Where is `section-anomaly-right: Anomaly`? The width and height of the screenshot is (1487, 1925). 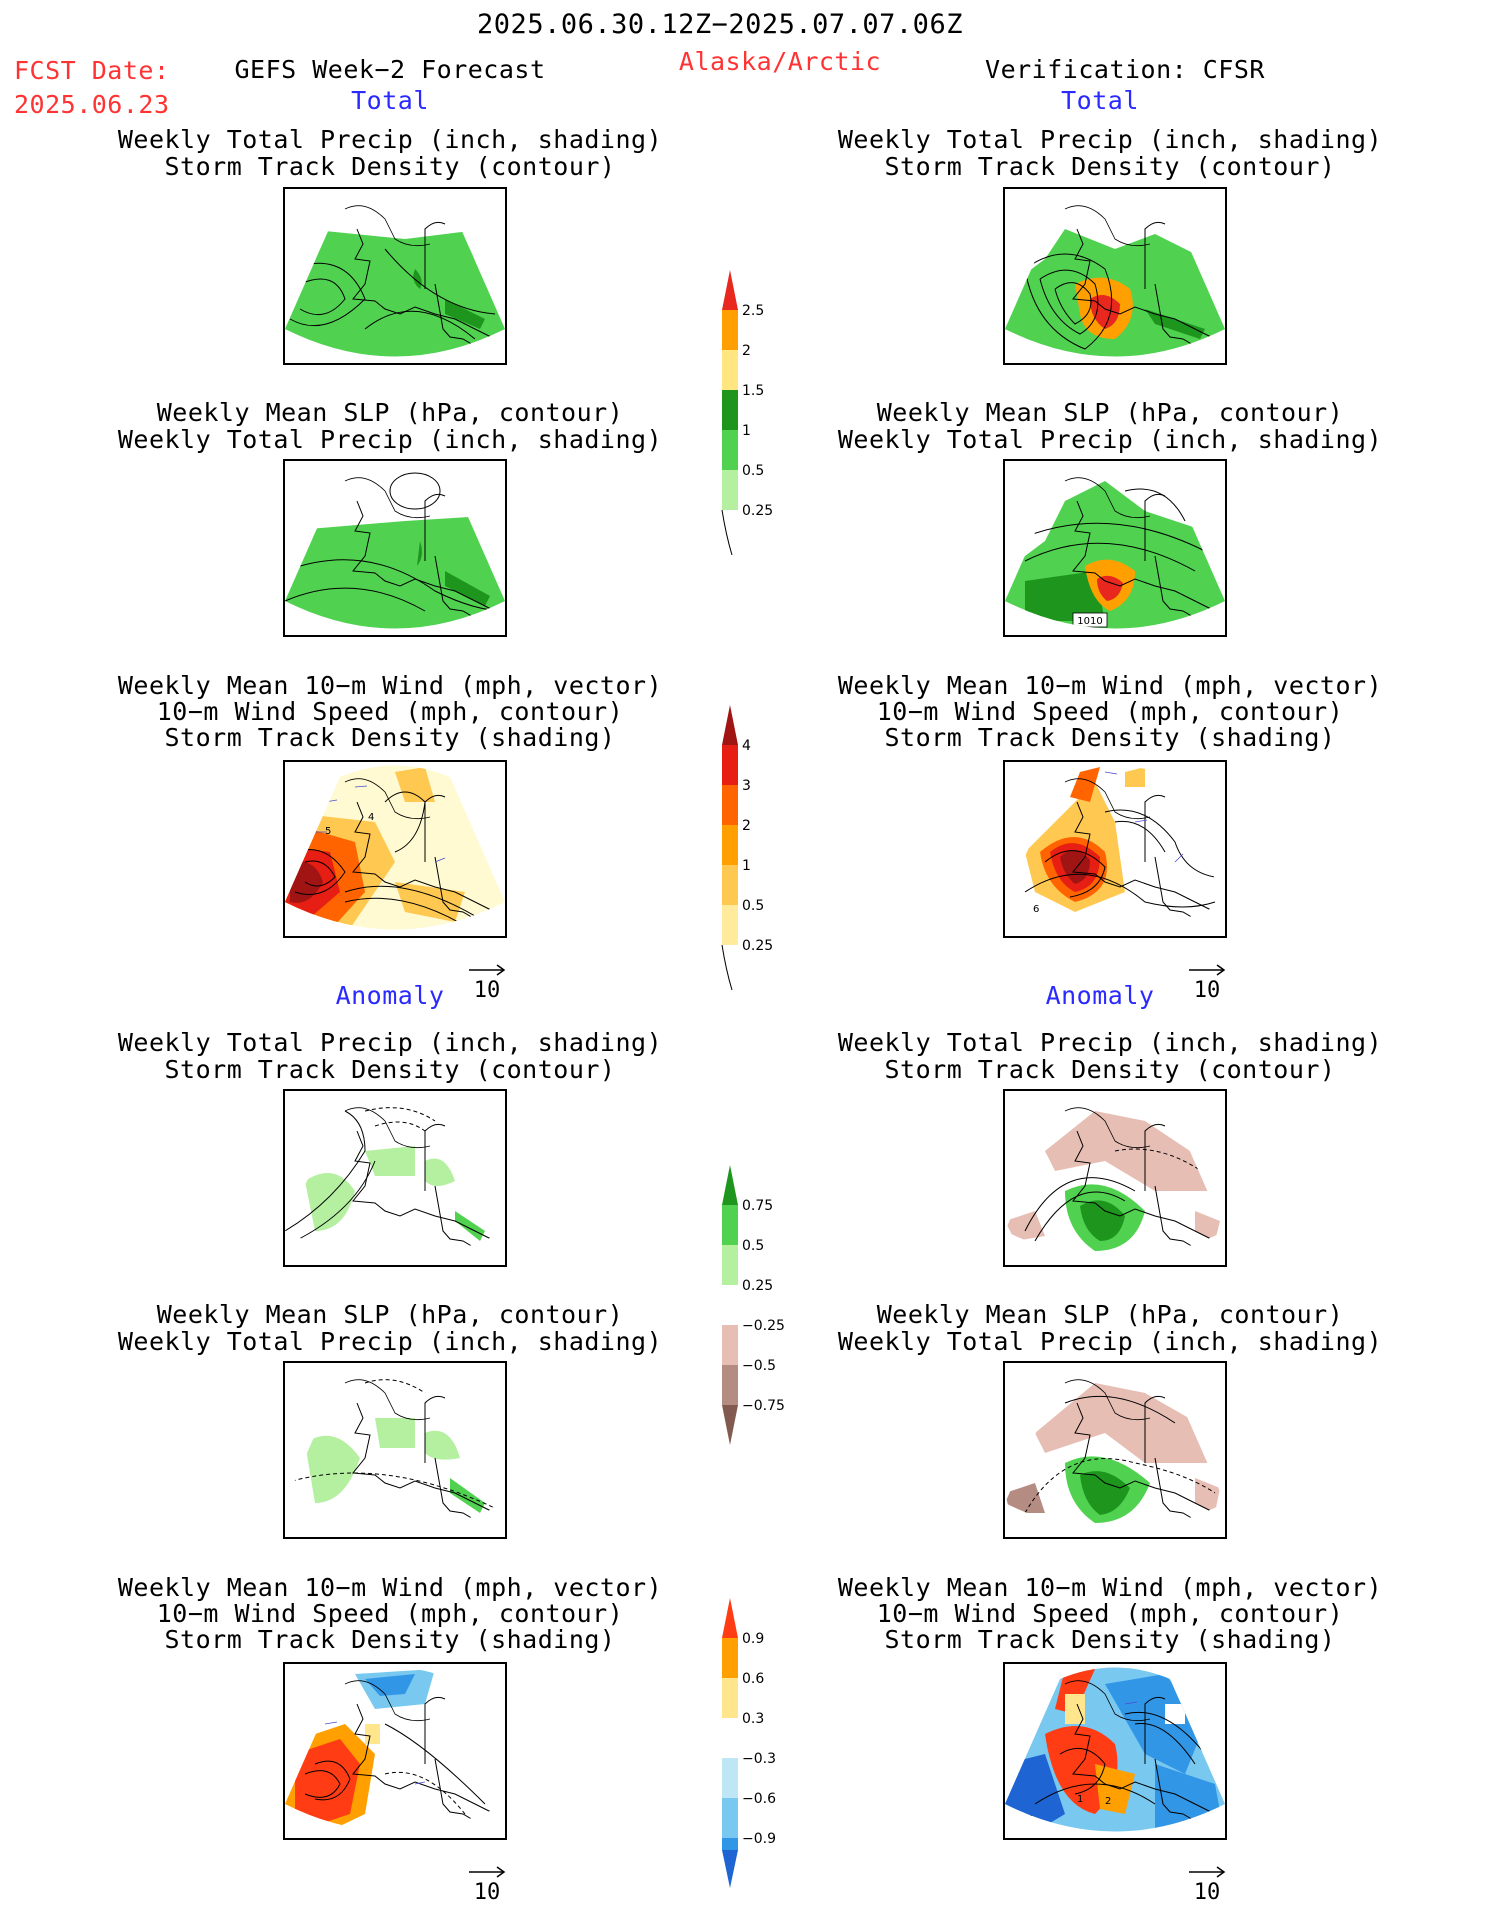 section-anomaly-right: Anomaly is located at coordinates (1100, 995).